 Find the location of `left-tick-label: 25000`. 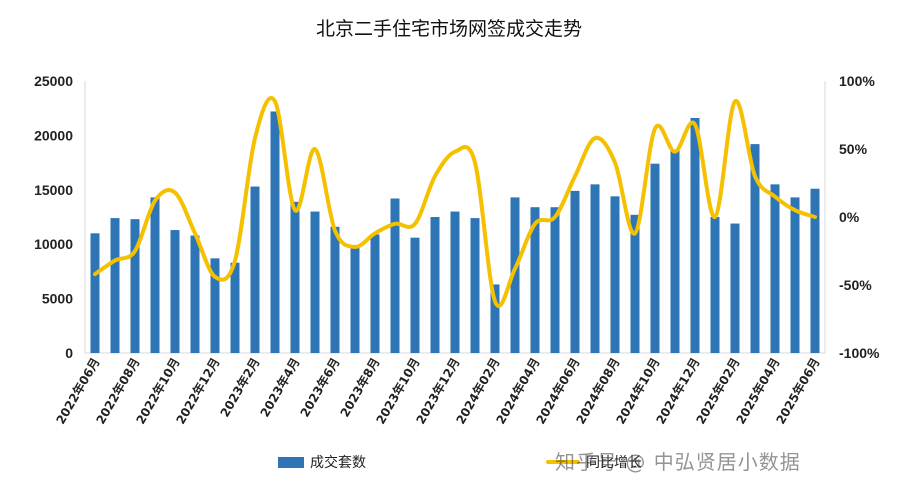

left-tick-label: 25000 is located at coordinates (53, 81).